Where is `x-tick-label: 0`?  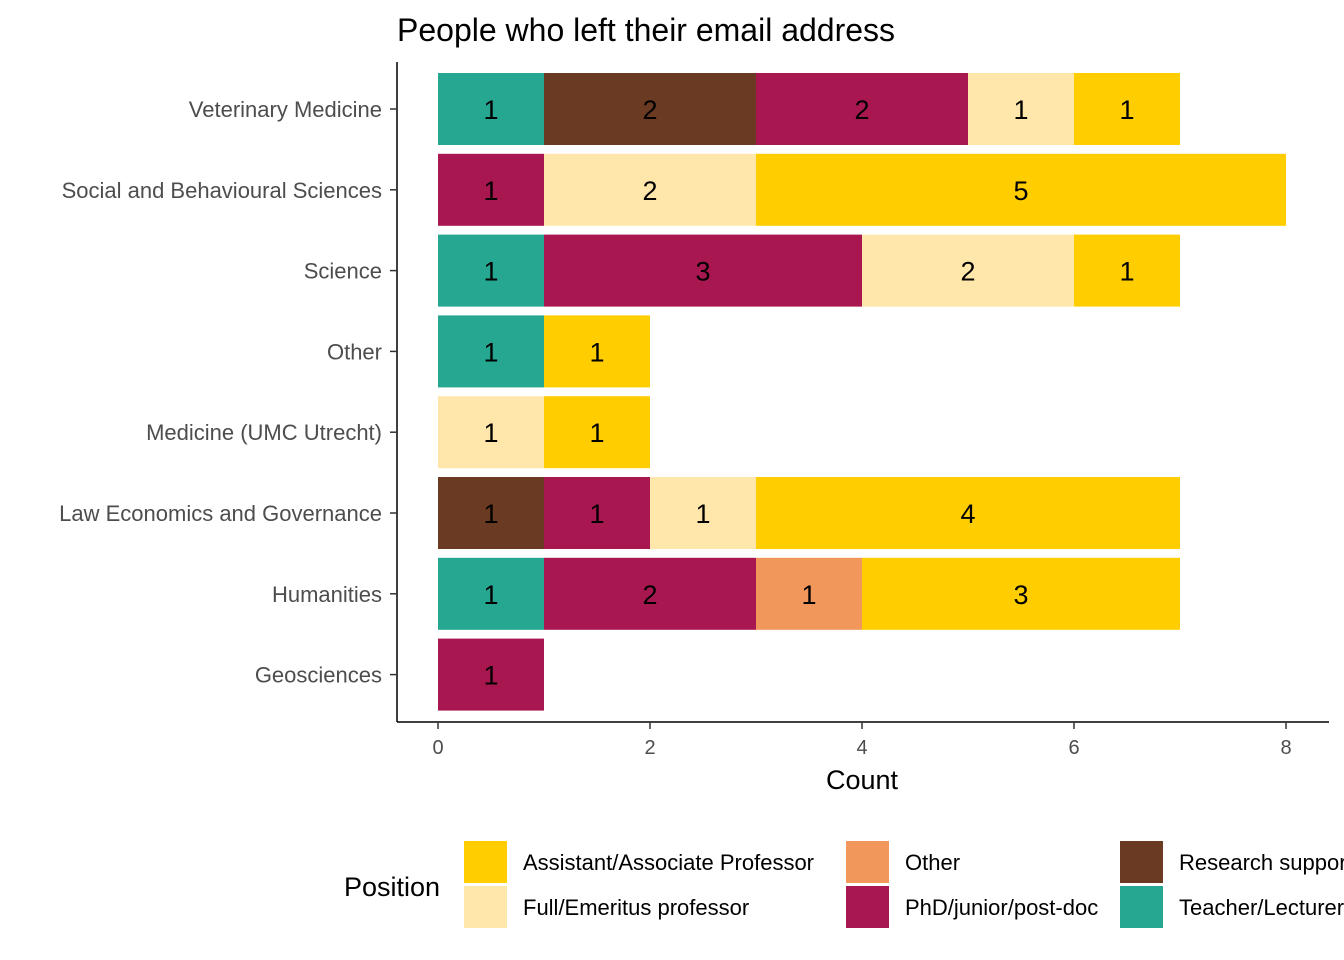
x-tick-label: 0 is located at coordinates (437, 748).